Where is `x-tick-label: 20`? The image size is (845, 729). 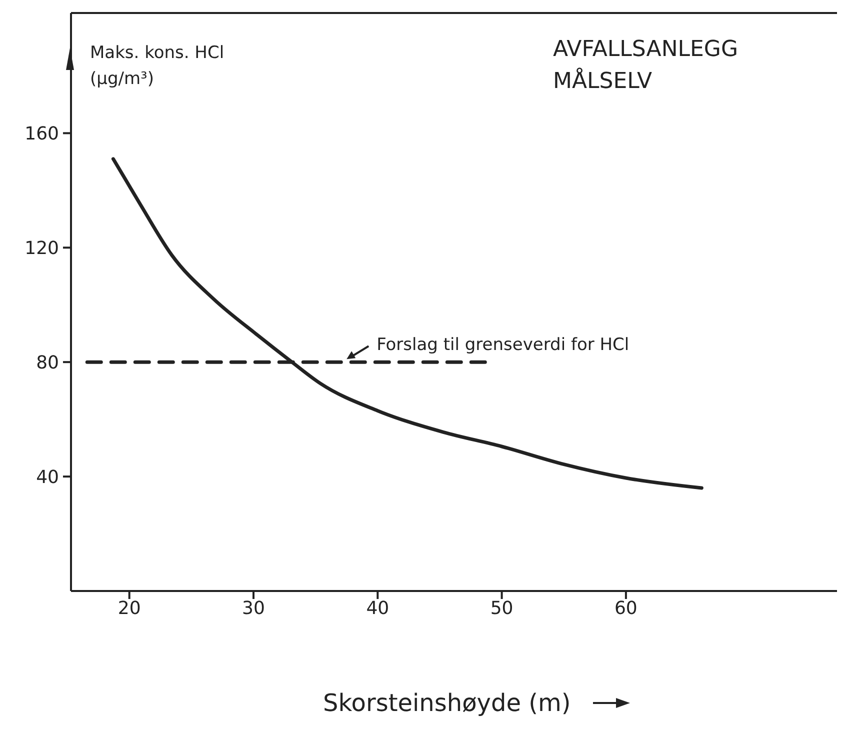
x-tick-label: 20 is located at coordinates (129, 608).